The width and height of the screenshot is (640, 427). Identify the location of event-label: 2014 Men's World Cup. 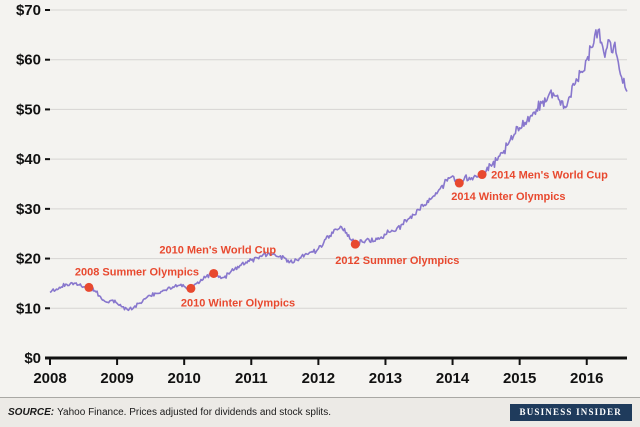
(549, 176).